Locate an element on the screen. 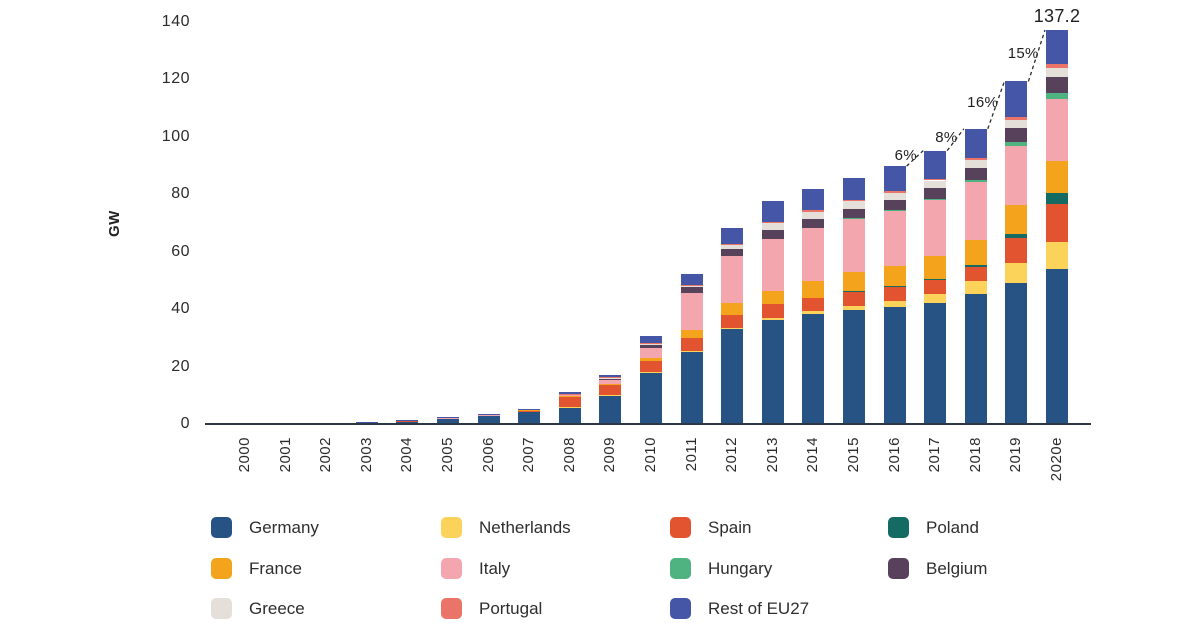 The image size is (1200, 628). legend-label-portugal: Portugal is located at coordinates (511, 608).